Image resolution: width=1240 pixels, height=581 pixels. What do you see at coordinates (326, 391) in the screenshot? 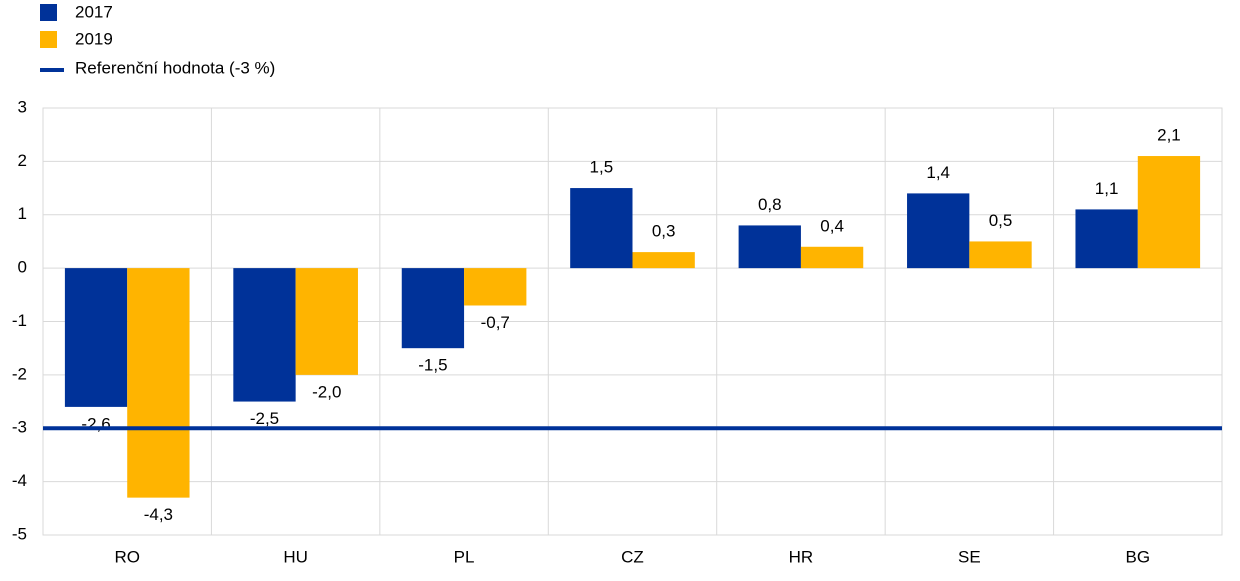
I see `value-label: -2,0` at bounding box center [326, 391].